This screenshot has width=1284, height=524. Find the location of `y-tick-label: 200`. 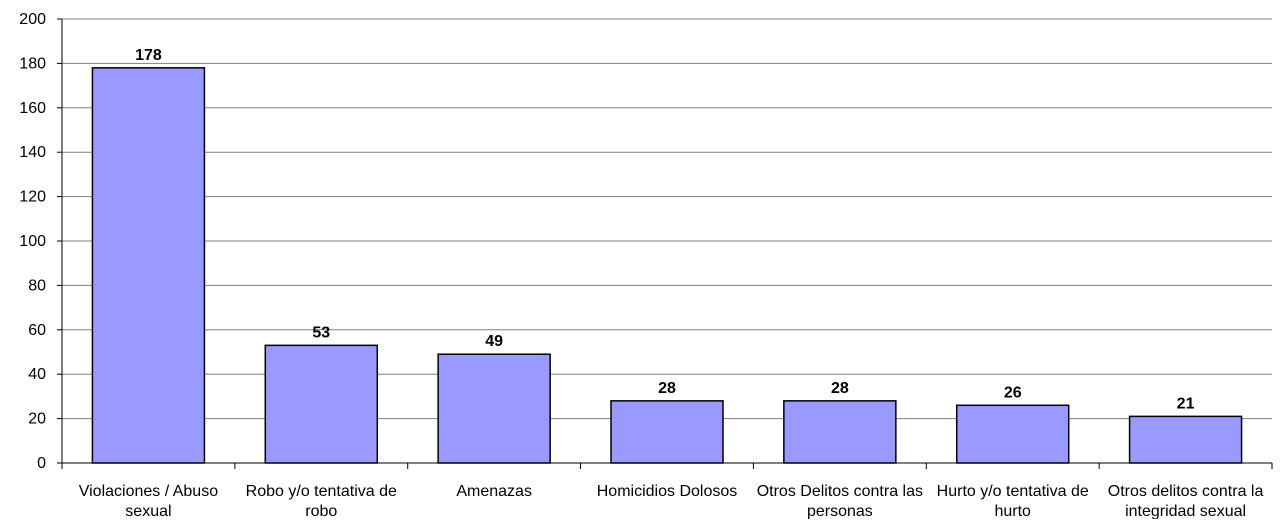

y-tick-label: 200 is located at coordinates (32, 19).